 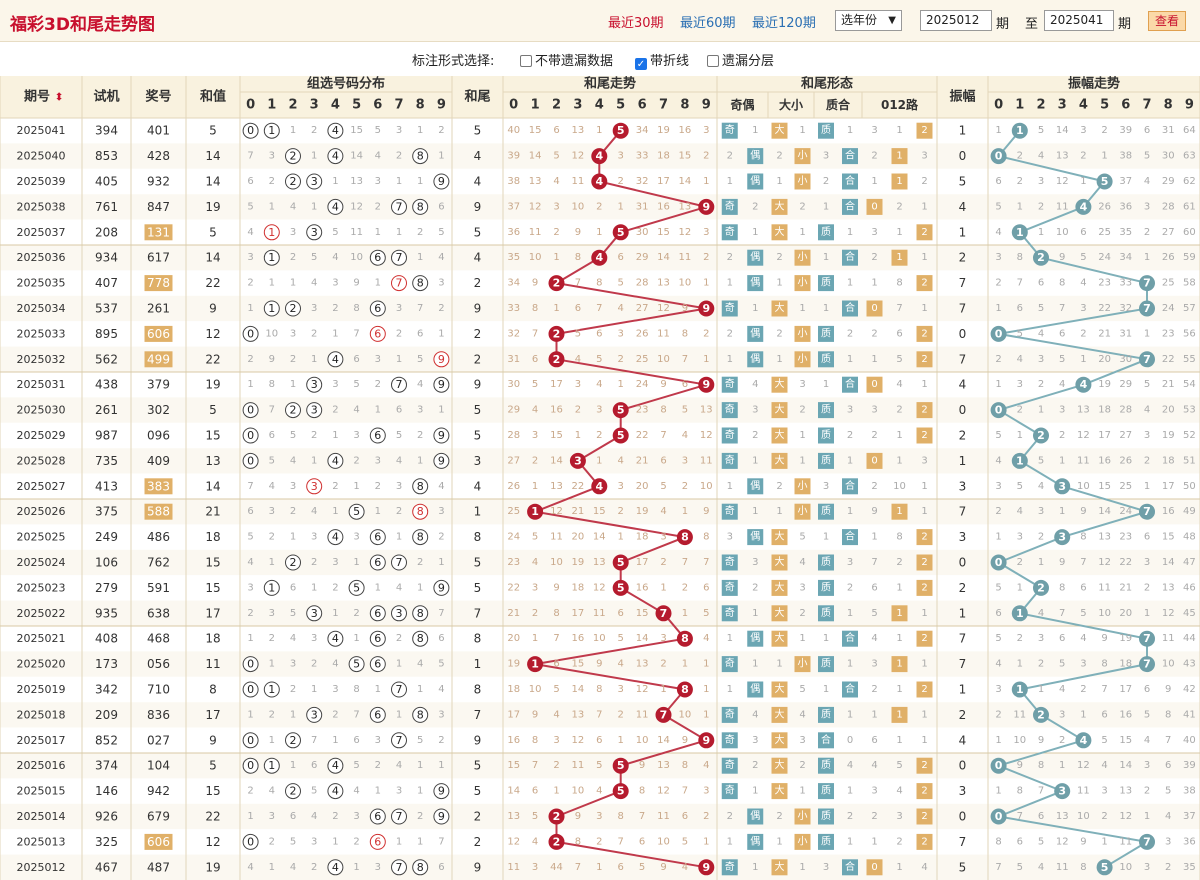 What do you see at coordinates (477, 97) in the screenshot?
I see `header-tail: 和尾` at bounding box center [477, 97].